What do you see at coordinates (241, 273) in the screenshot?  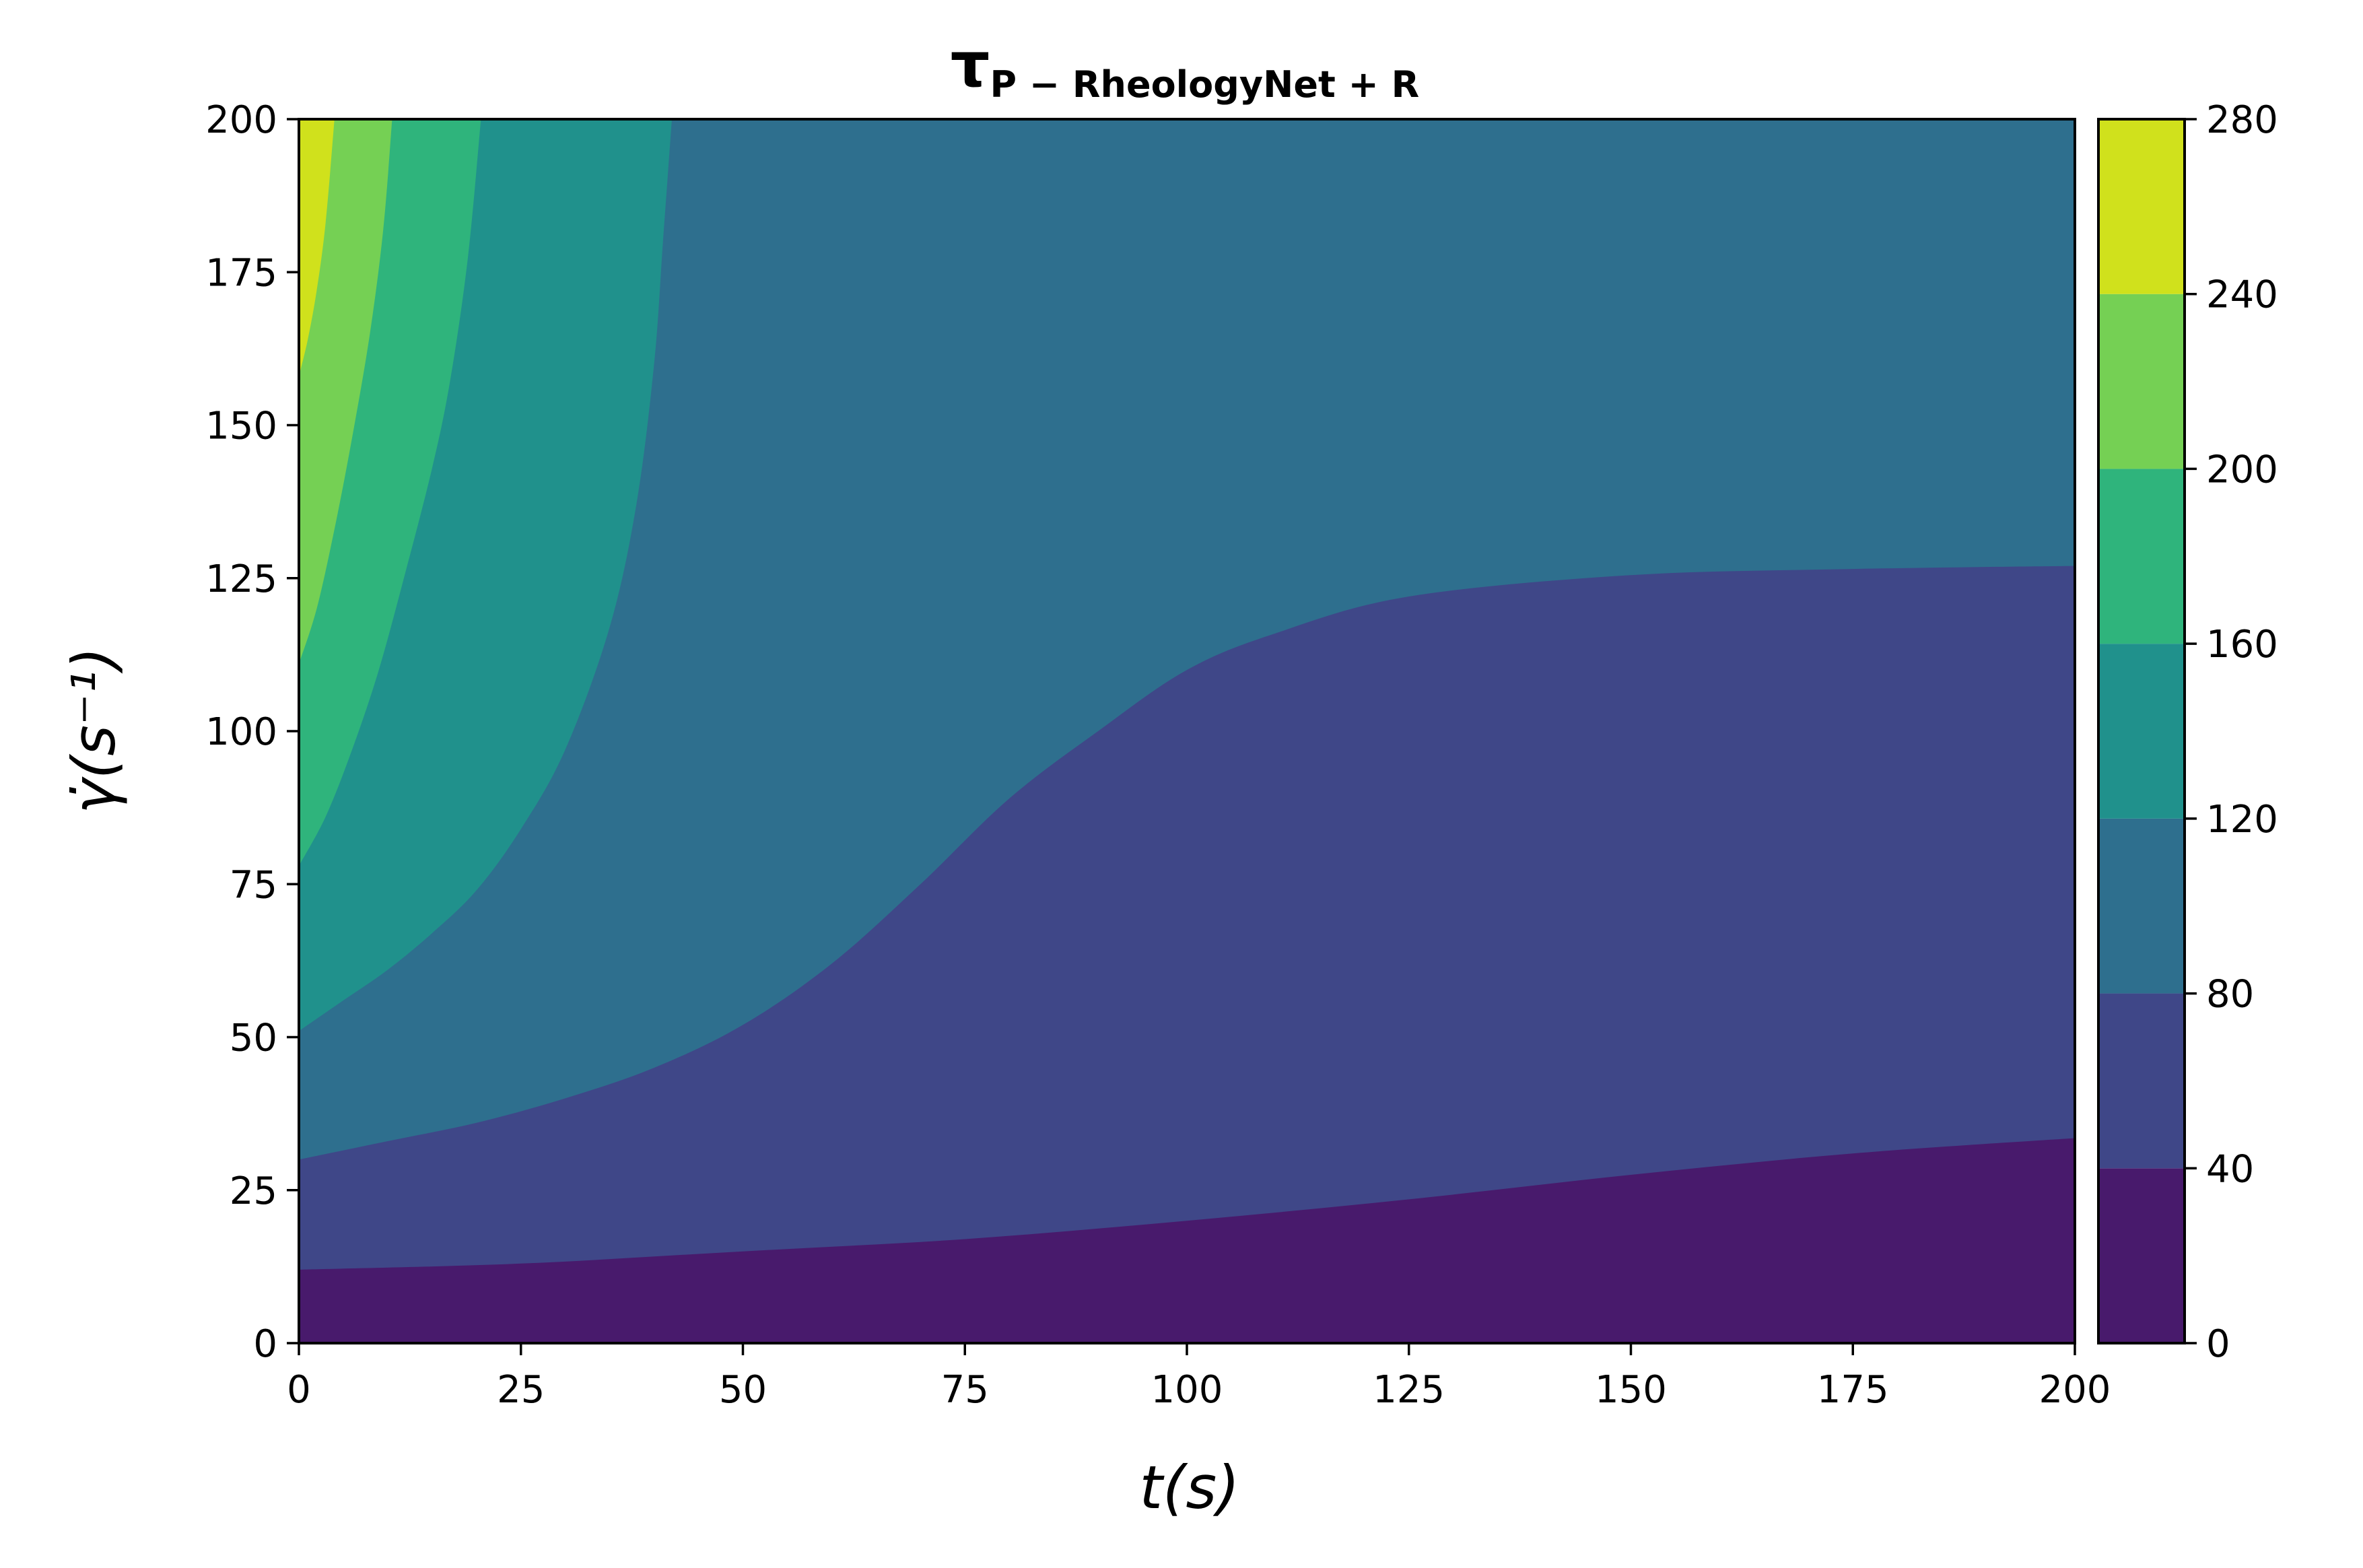 I see `y-tick-label: 175` at bounding box center [241, 273].